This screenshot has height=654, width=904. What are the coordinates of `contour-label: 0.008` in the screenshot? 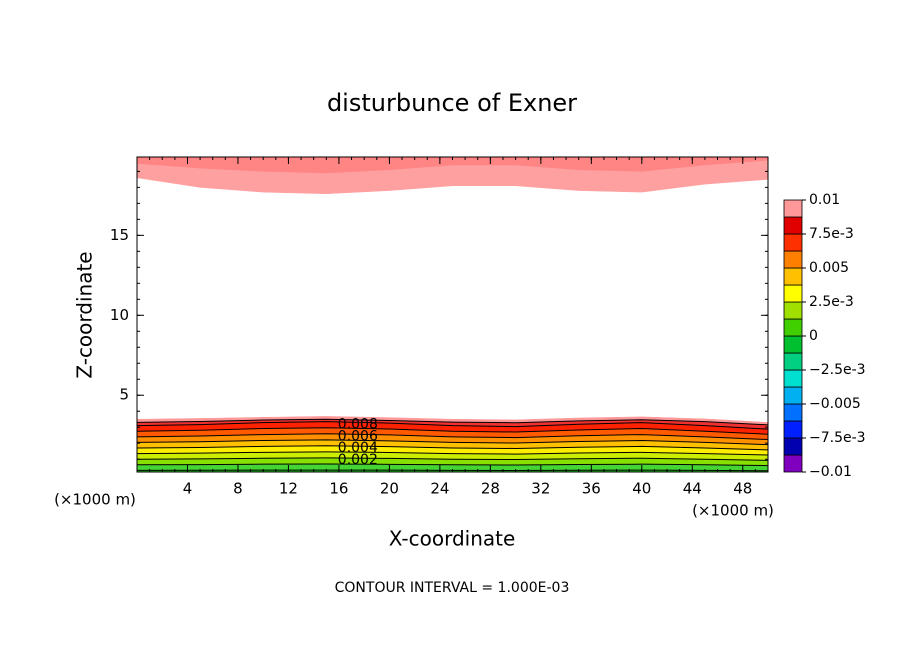 It's located at (358, 424).